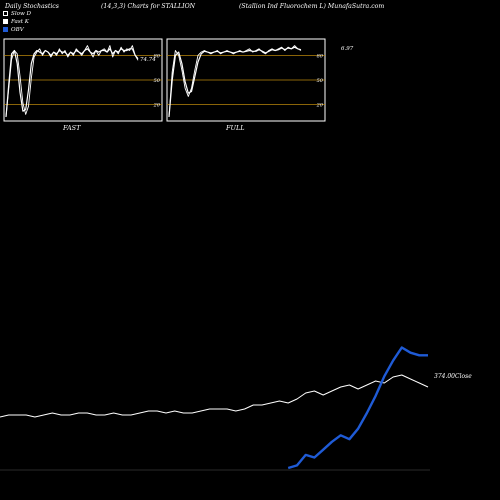  Describe the element at coordinates (32, 6) in the screenshot. I see `chart-title-left: Daily Stochastics` at that location.